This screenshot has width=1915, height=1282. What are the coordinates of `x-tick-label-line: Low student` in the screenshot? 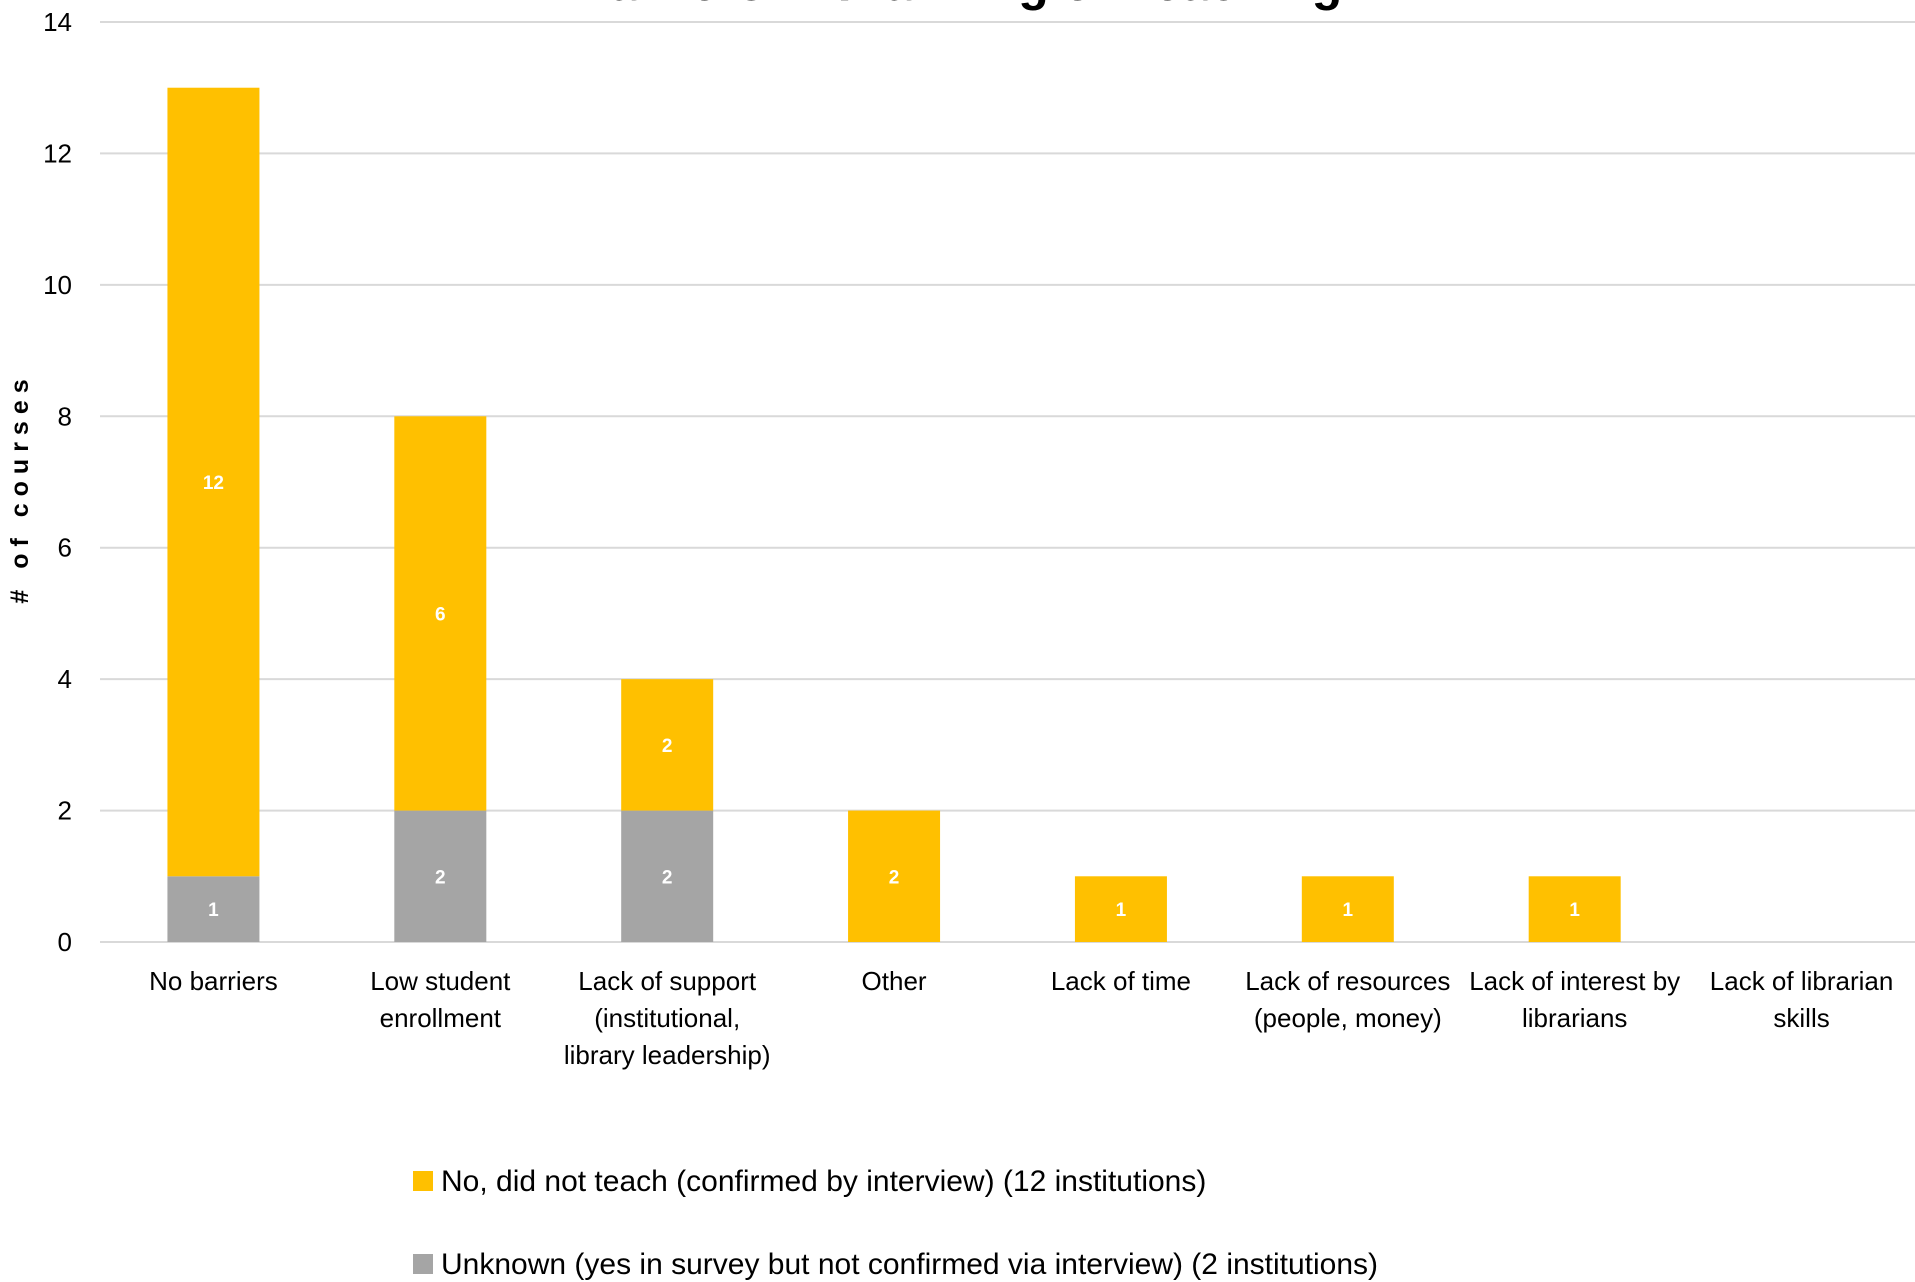 It's located at (440, 981).